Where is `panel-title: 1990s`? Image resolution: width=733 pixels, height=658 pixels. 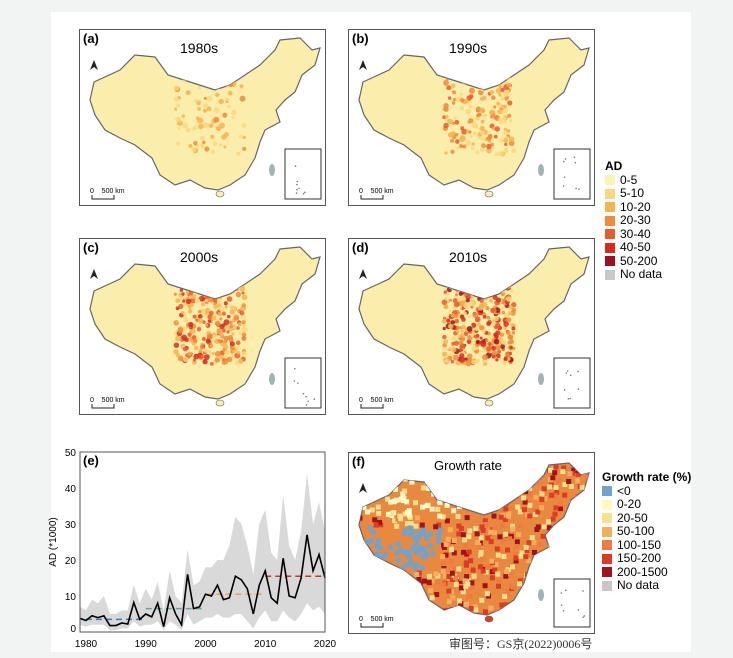 panel-title: 1990s is located at coordinates (468, 48).